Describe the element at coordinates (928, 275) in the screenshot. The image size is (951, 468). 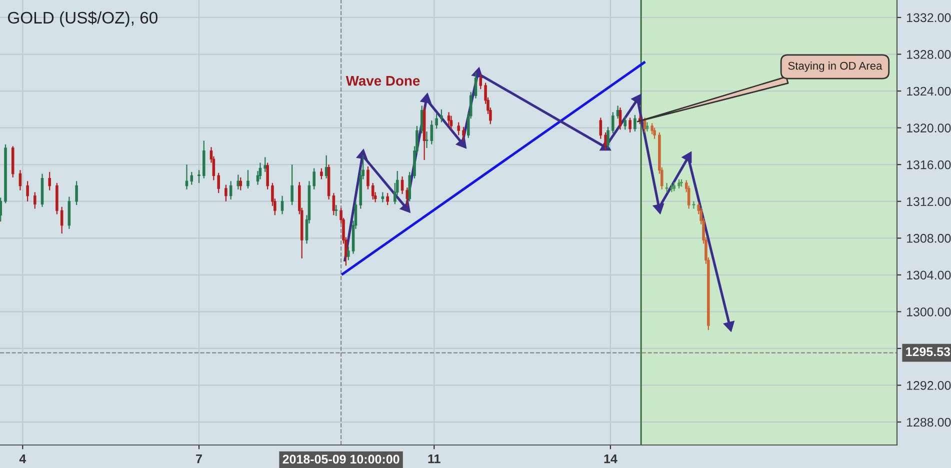
I see `y-tick-label: 1304.00` at that location.